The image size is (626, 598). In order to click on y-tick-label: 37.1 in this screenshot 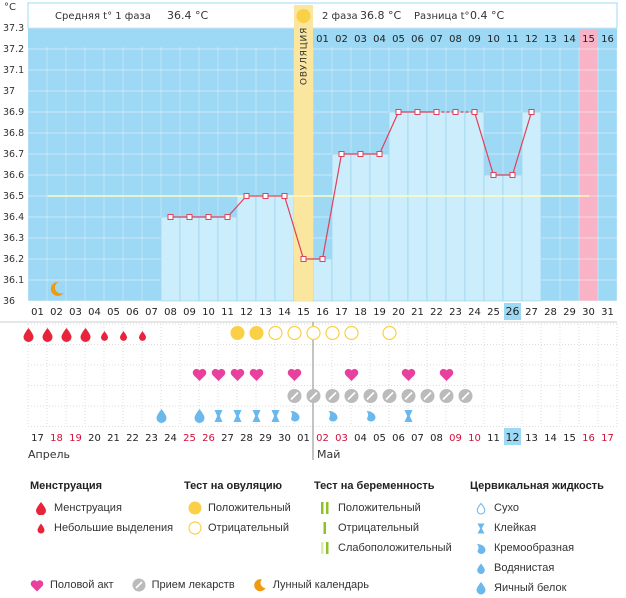, I will do `click(13, 70)`.